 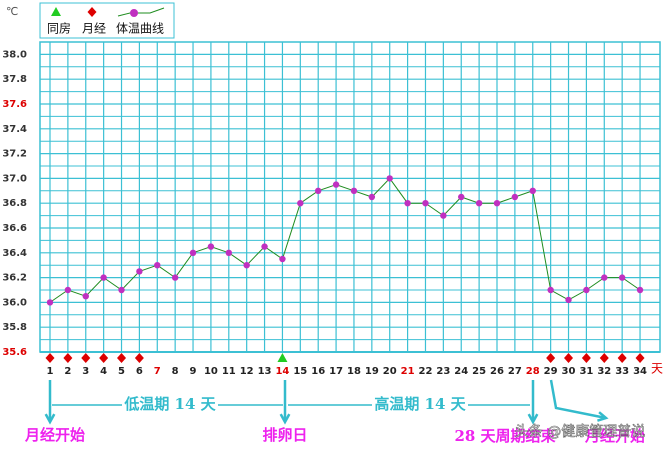 I want to click on x-tick-label: 27, so click(x=515, y=371).